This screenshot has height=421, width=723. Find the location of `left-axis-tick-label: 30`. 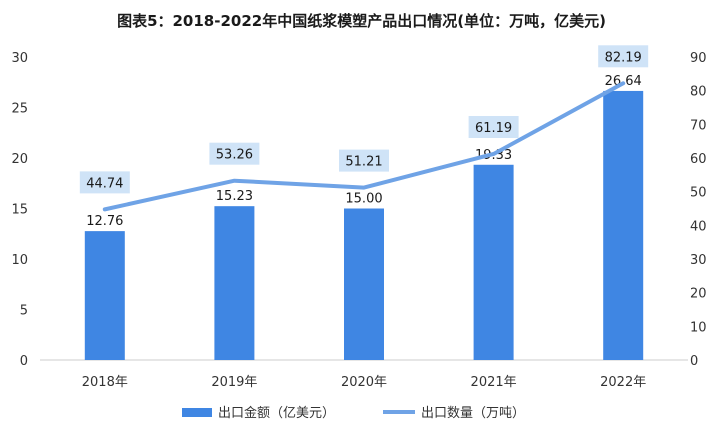

left-axis-tick-label: 30 is located at coordinates (19, 58).